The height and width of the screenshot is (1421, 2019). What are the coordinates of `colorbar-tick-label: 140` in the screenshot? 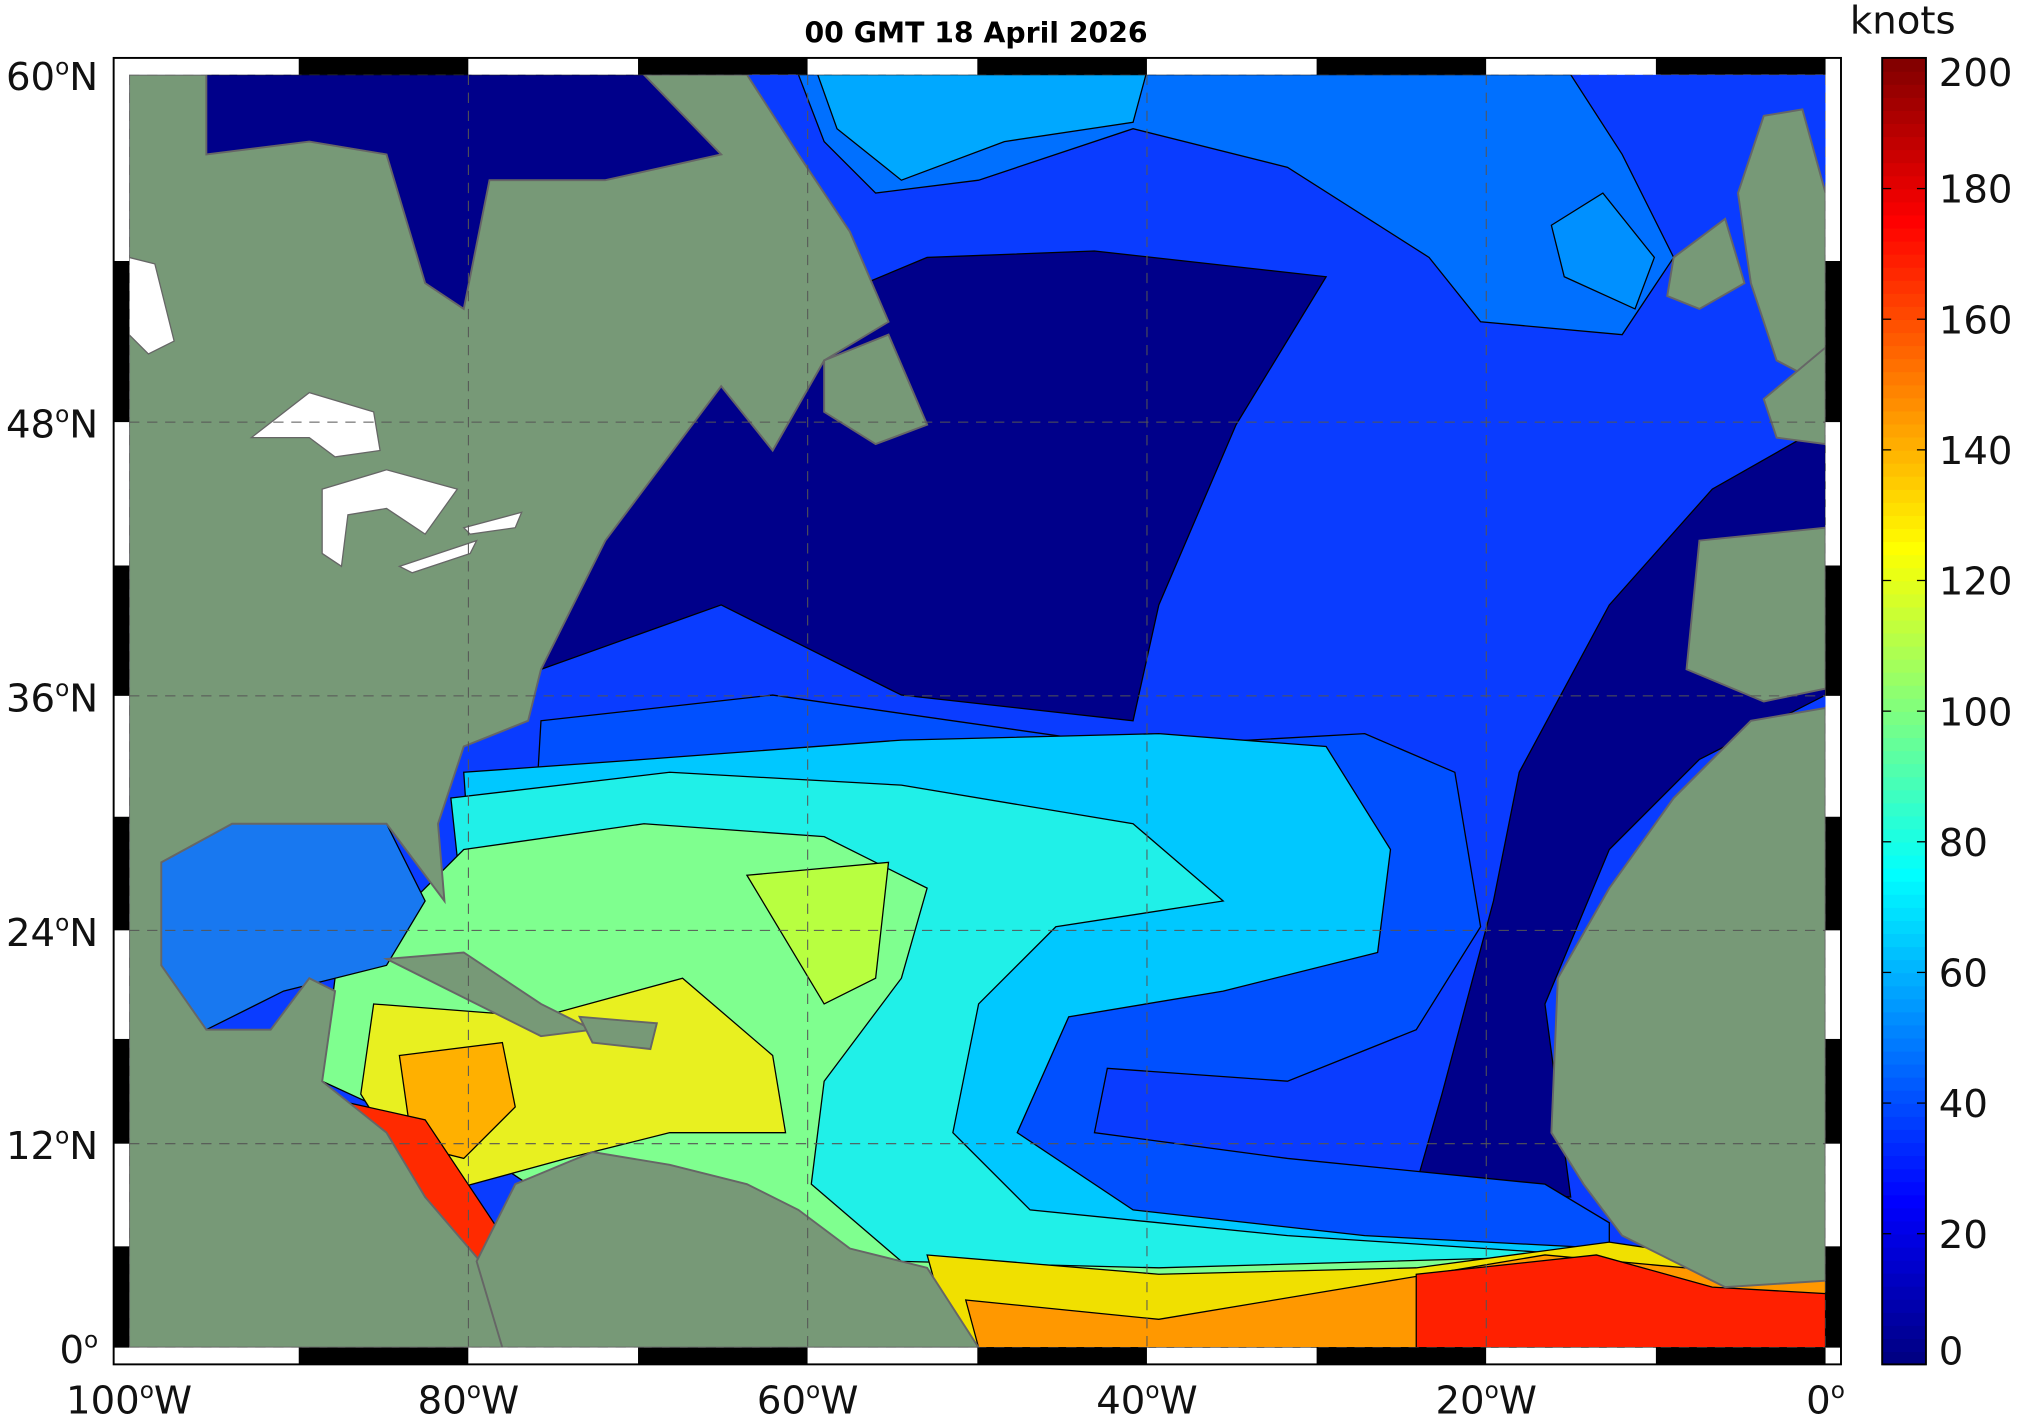 It's located at (1976, 451).